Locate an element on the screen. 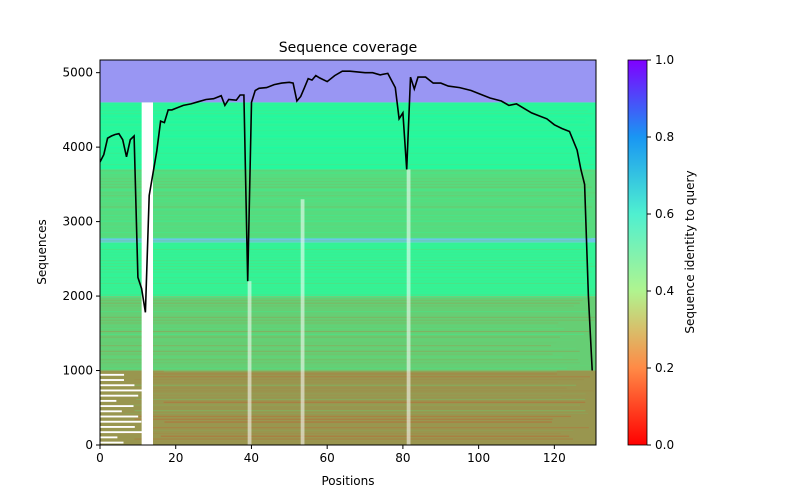 The image size is (800, 500). colorbar-tick-label: 1.0 is located at coordinates (664, 60).